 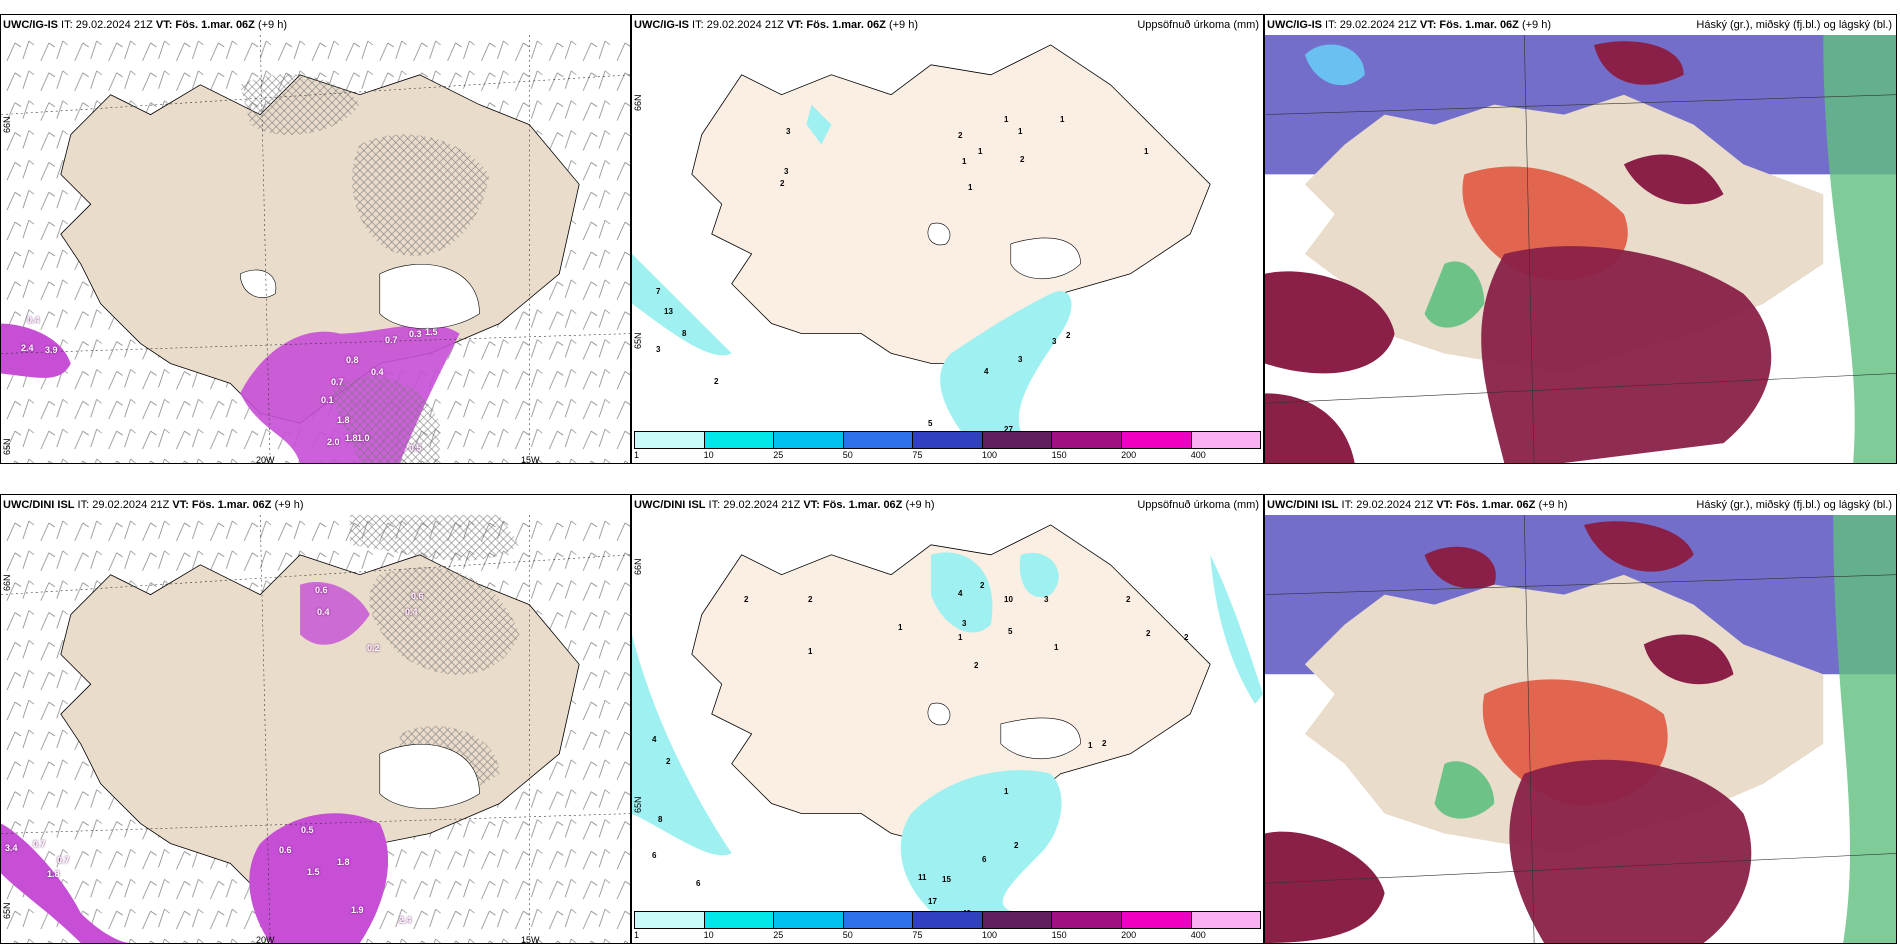 What do you see at coordinates (637, 935) in the screenshot?
I see `colorbar-tick: 1` at bounding box center [637, 935].